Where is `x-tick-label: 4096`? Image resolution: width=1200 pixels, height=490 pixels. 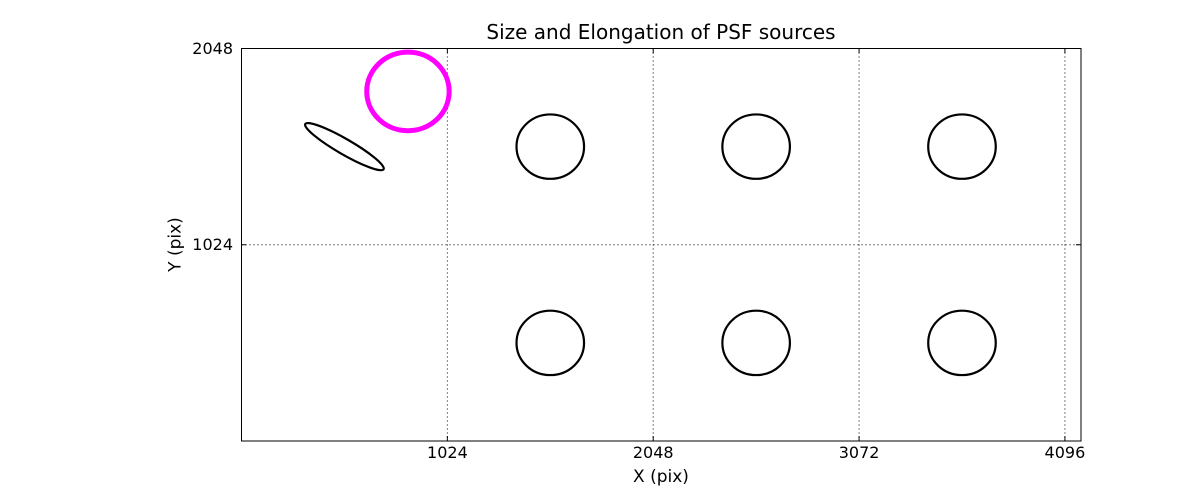 x-tick-label: 4096 is located at coordinates (1065, 452).